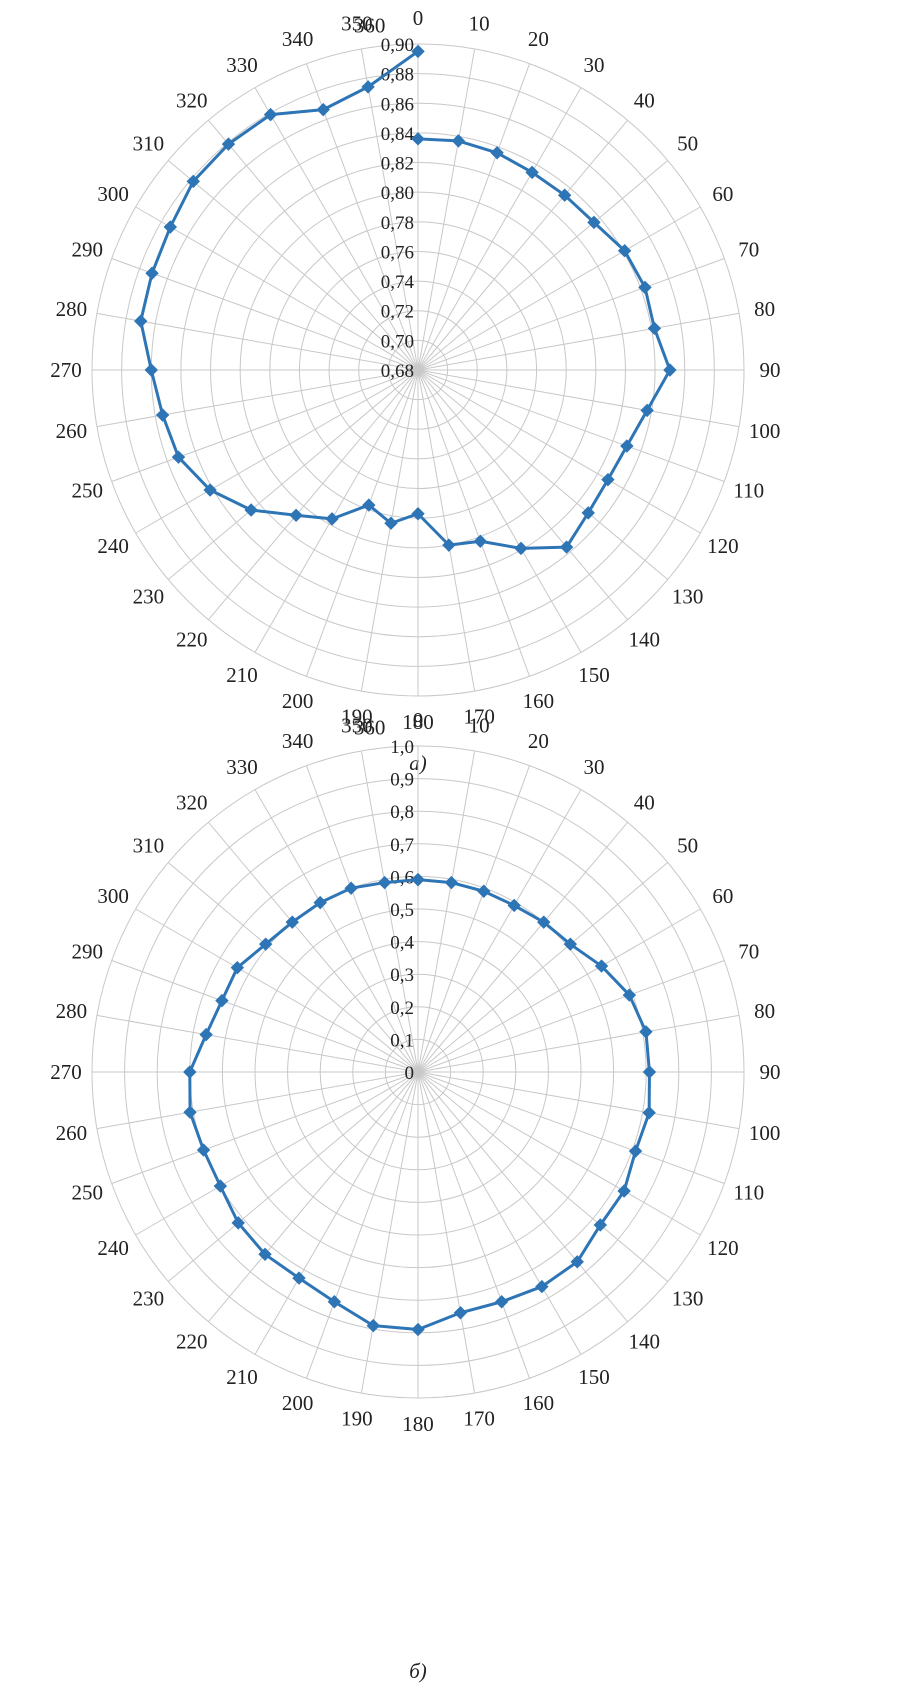  Describe the element at coordinates (397, 223) in the screenshot. I see `radial-tick-label: 0,78` at that location.